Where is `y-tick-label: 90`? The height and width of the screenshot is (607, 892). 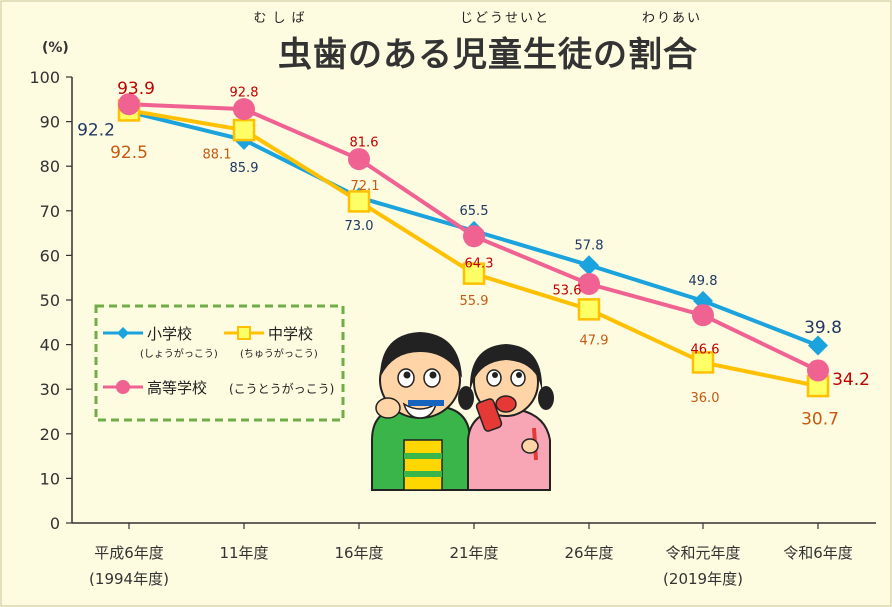
y-tick-label: 90 is located at coordinates (50, 122).